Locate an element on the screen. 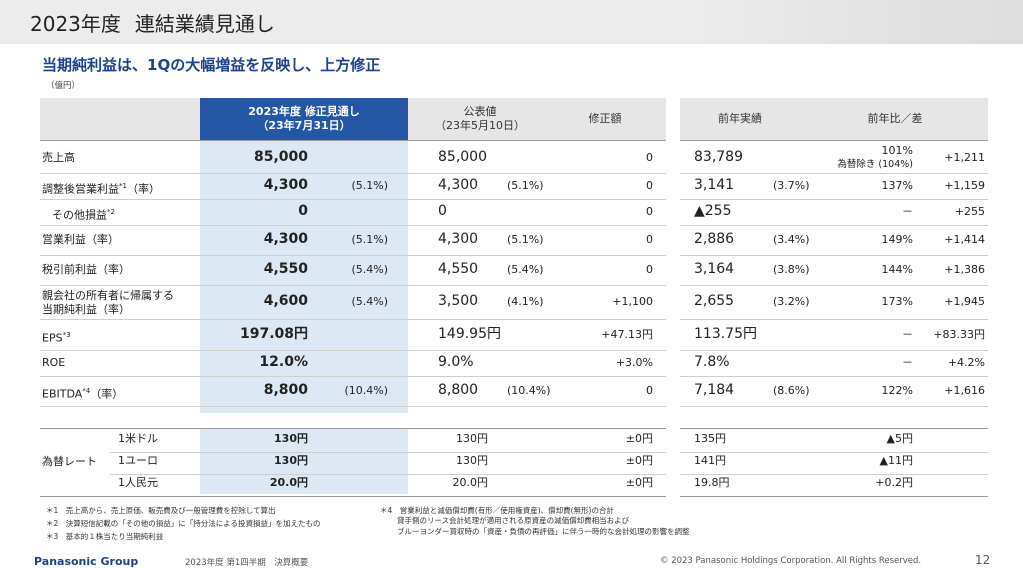 This screenshot has height=568, width=1023. yoy-diff: +1,616 is located at coordinates (964, 390).